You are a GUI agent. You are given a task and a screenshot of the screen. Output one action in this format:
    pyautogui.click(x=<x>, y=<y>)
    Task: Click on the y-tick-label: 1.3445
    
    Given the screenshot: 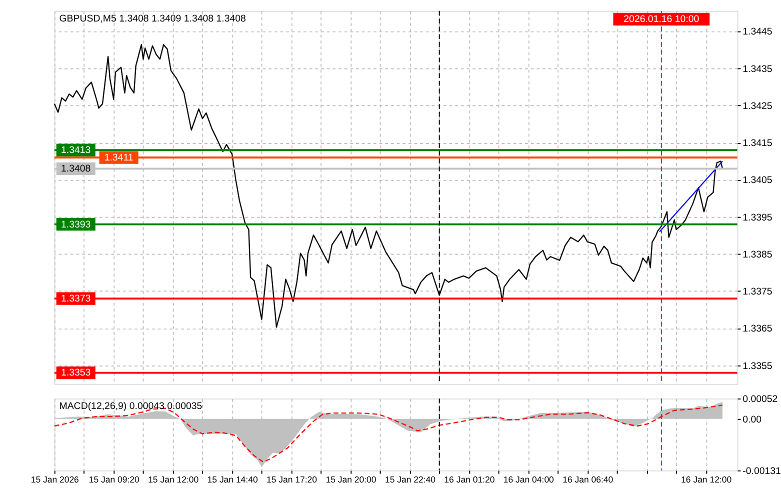 What is the action you would take?
    pyautogui.click(x=757, y=32)
    